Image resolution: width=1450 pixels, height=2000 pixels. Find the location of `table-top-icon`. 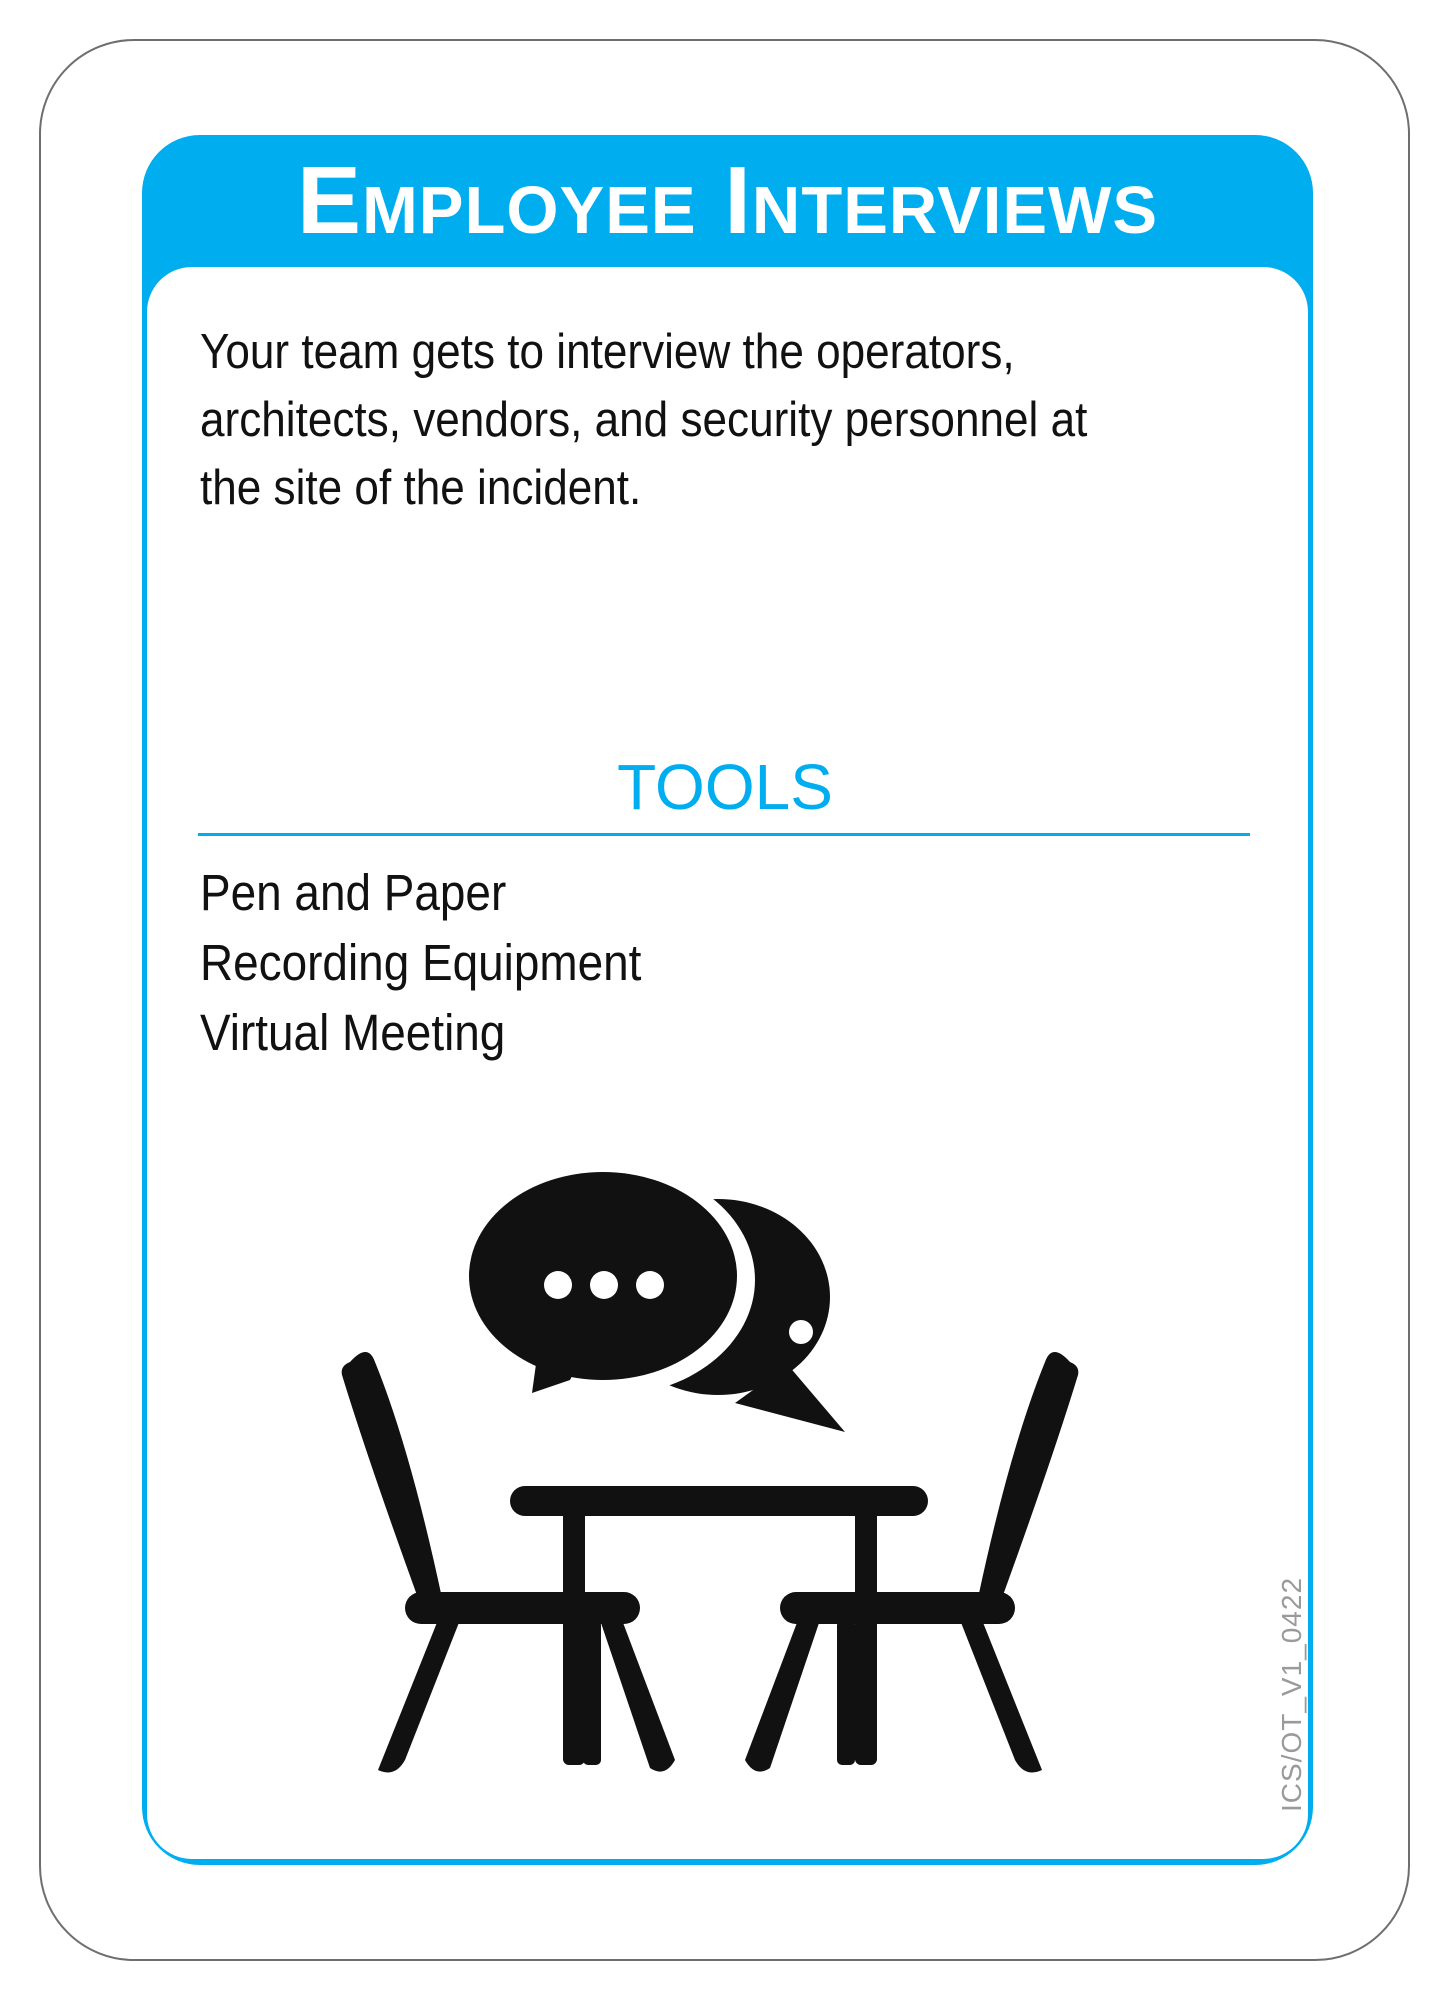

table-top-icon is located at coordinates (719, 1501).